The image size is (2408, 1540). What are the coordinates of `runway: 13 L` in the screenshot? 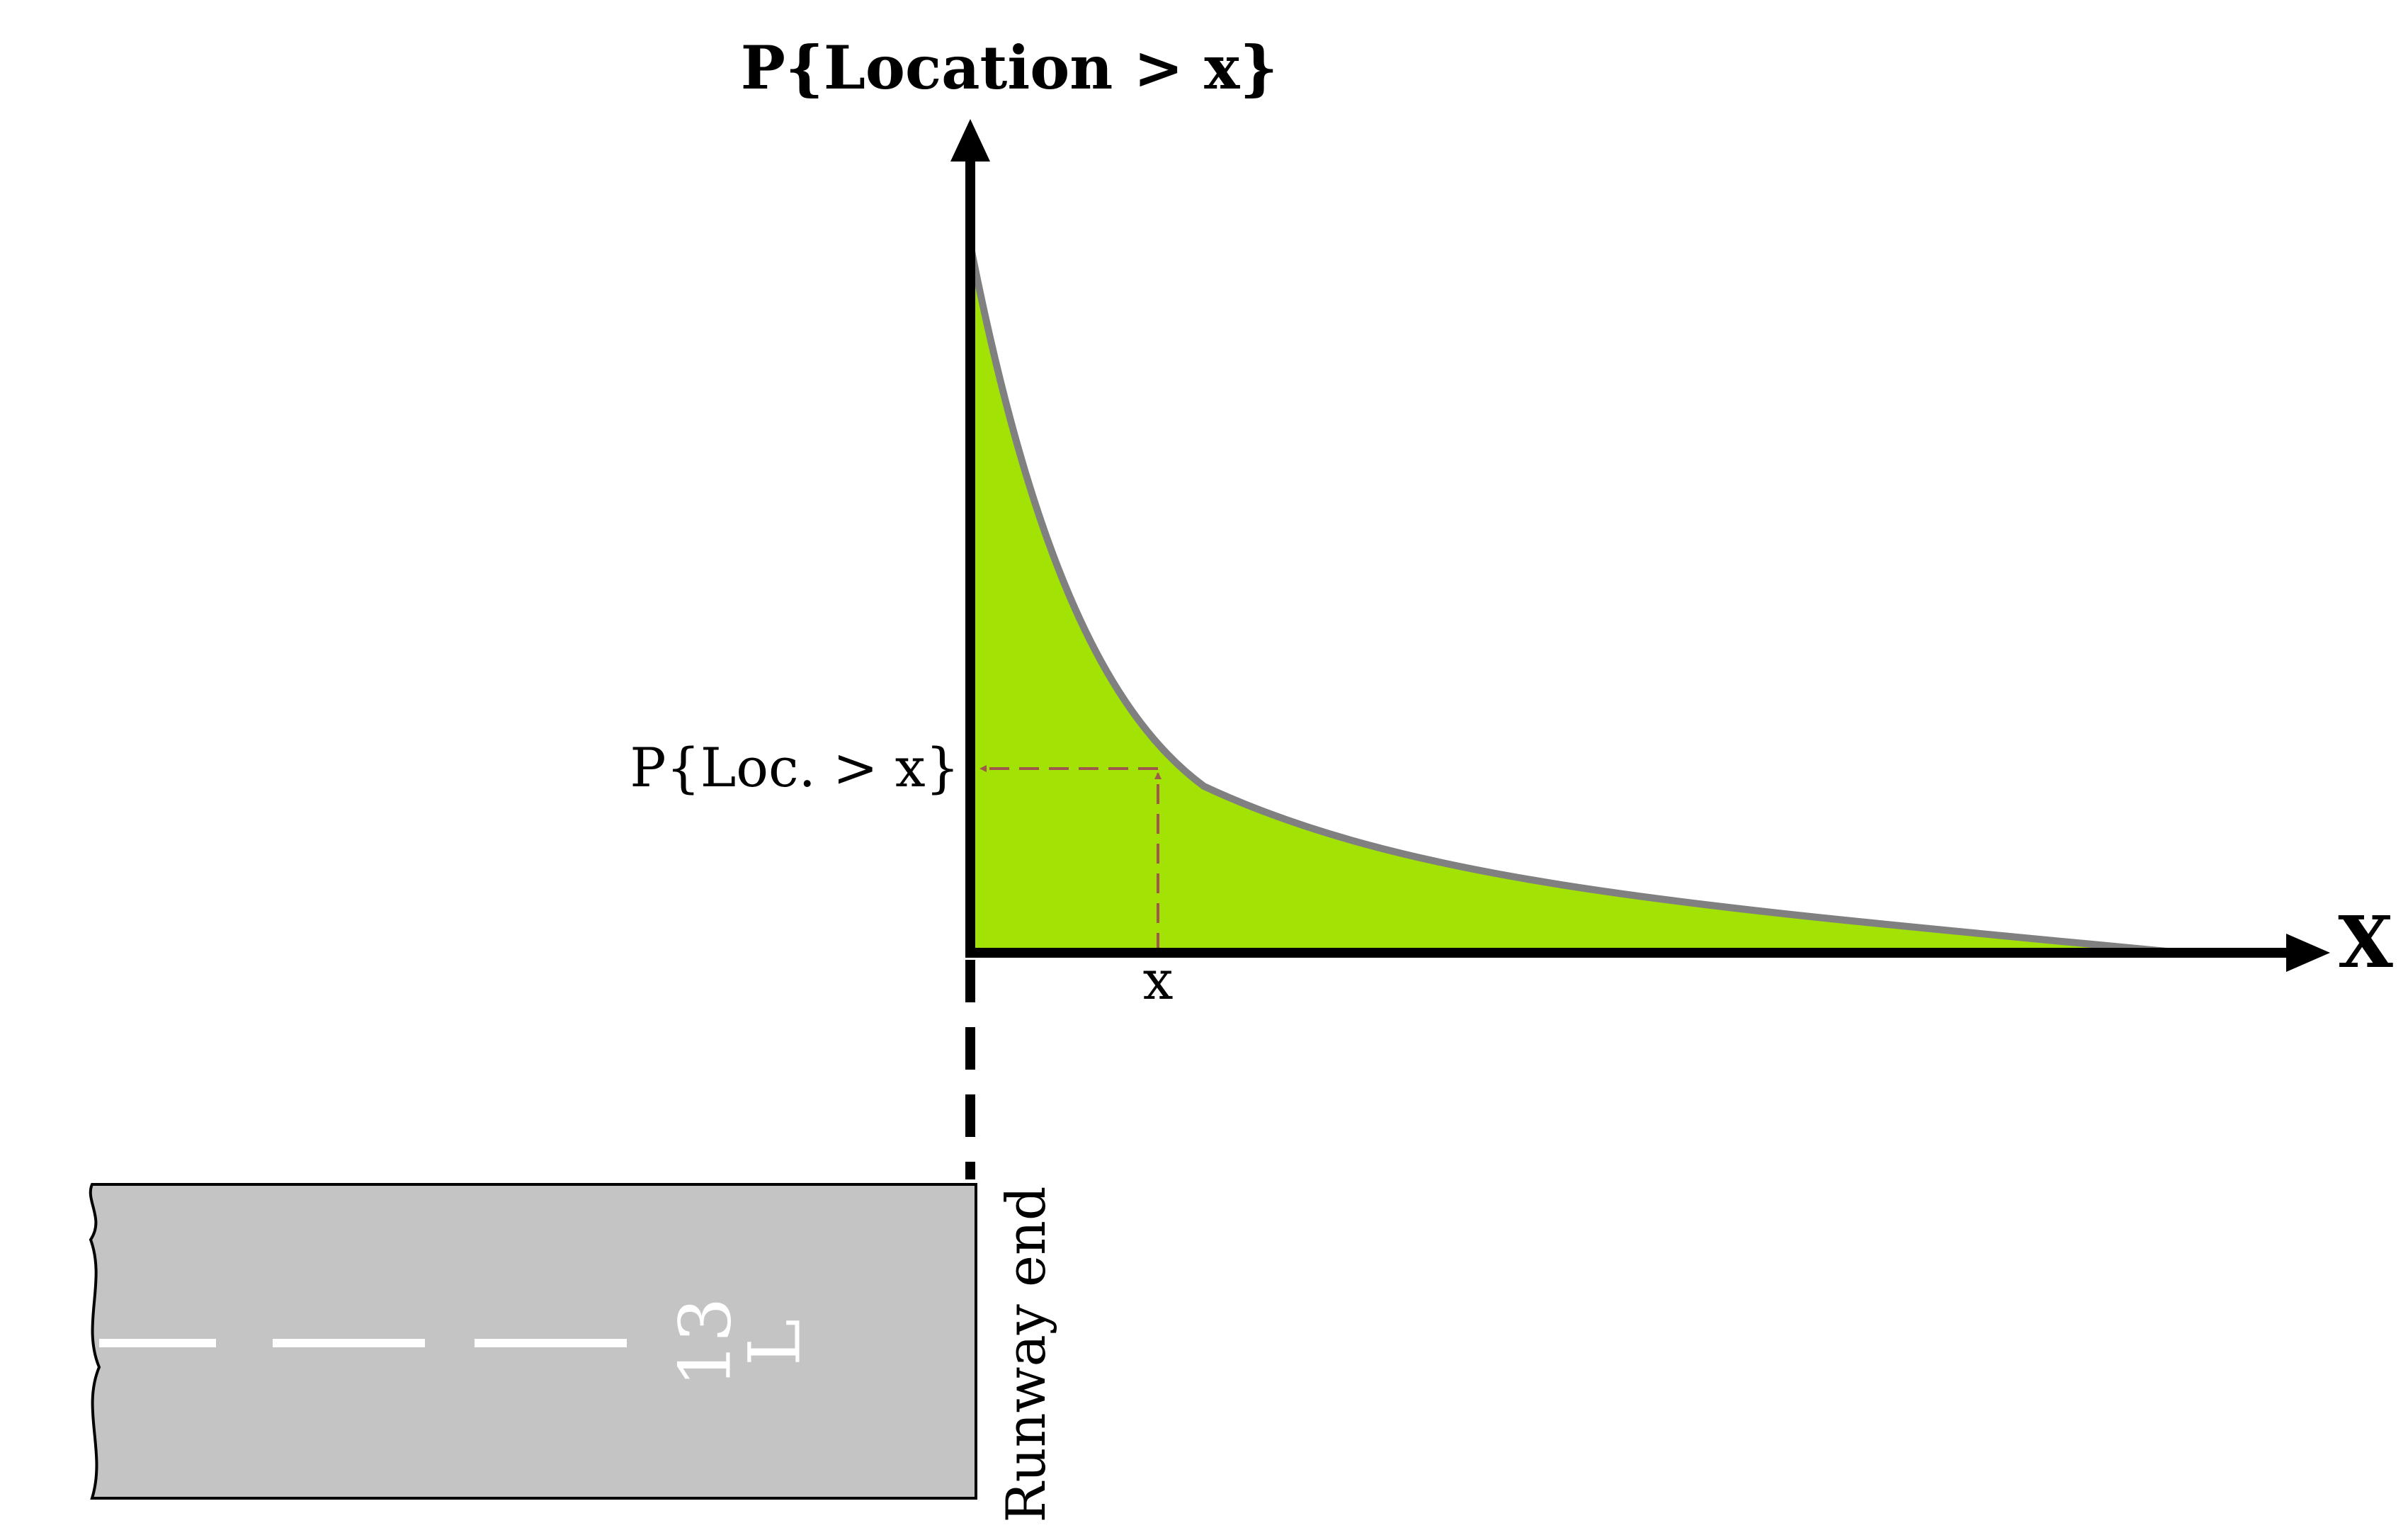 It's located at (533, 1341).